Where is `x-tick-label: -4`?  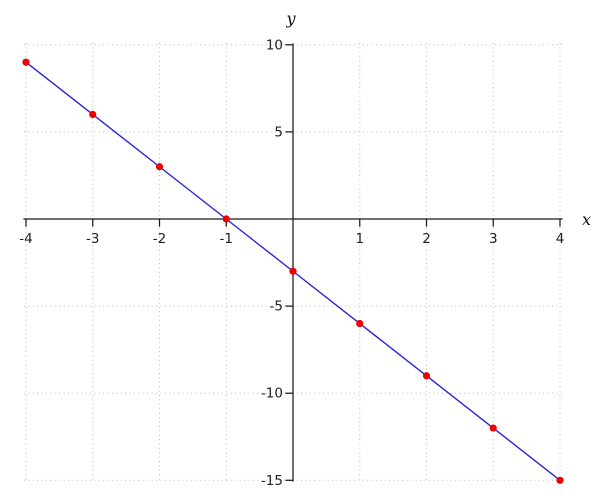
x-tick-label: -4 is located at coordinates (25, 239).